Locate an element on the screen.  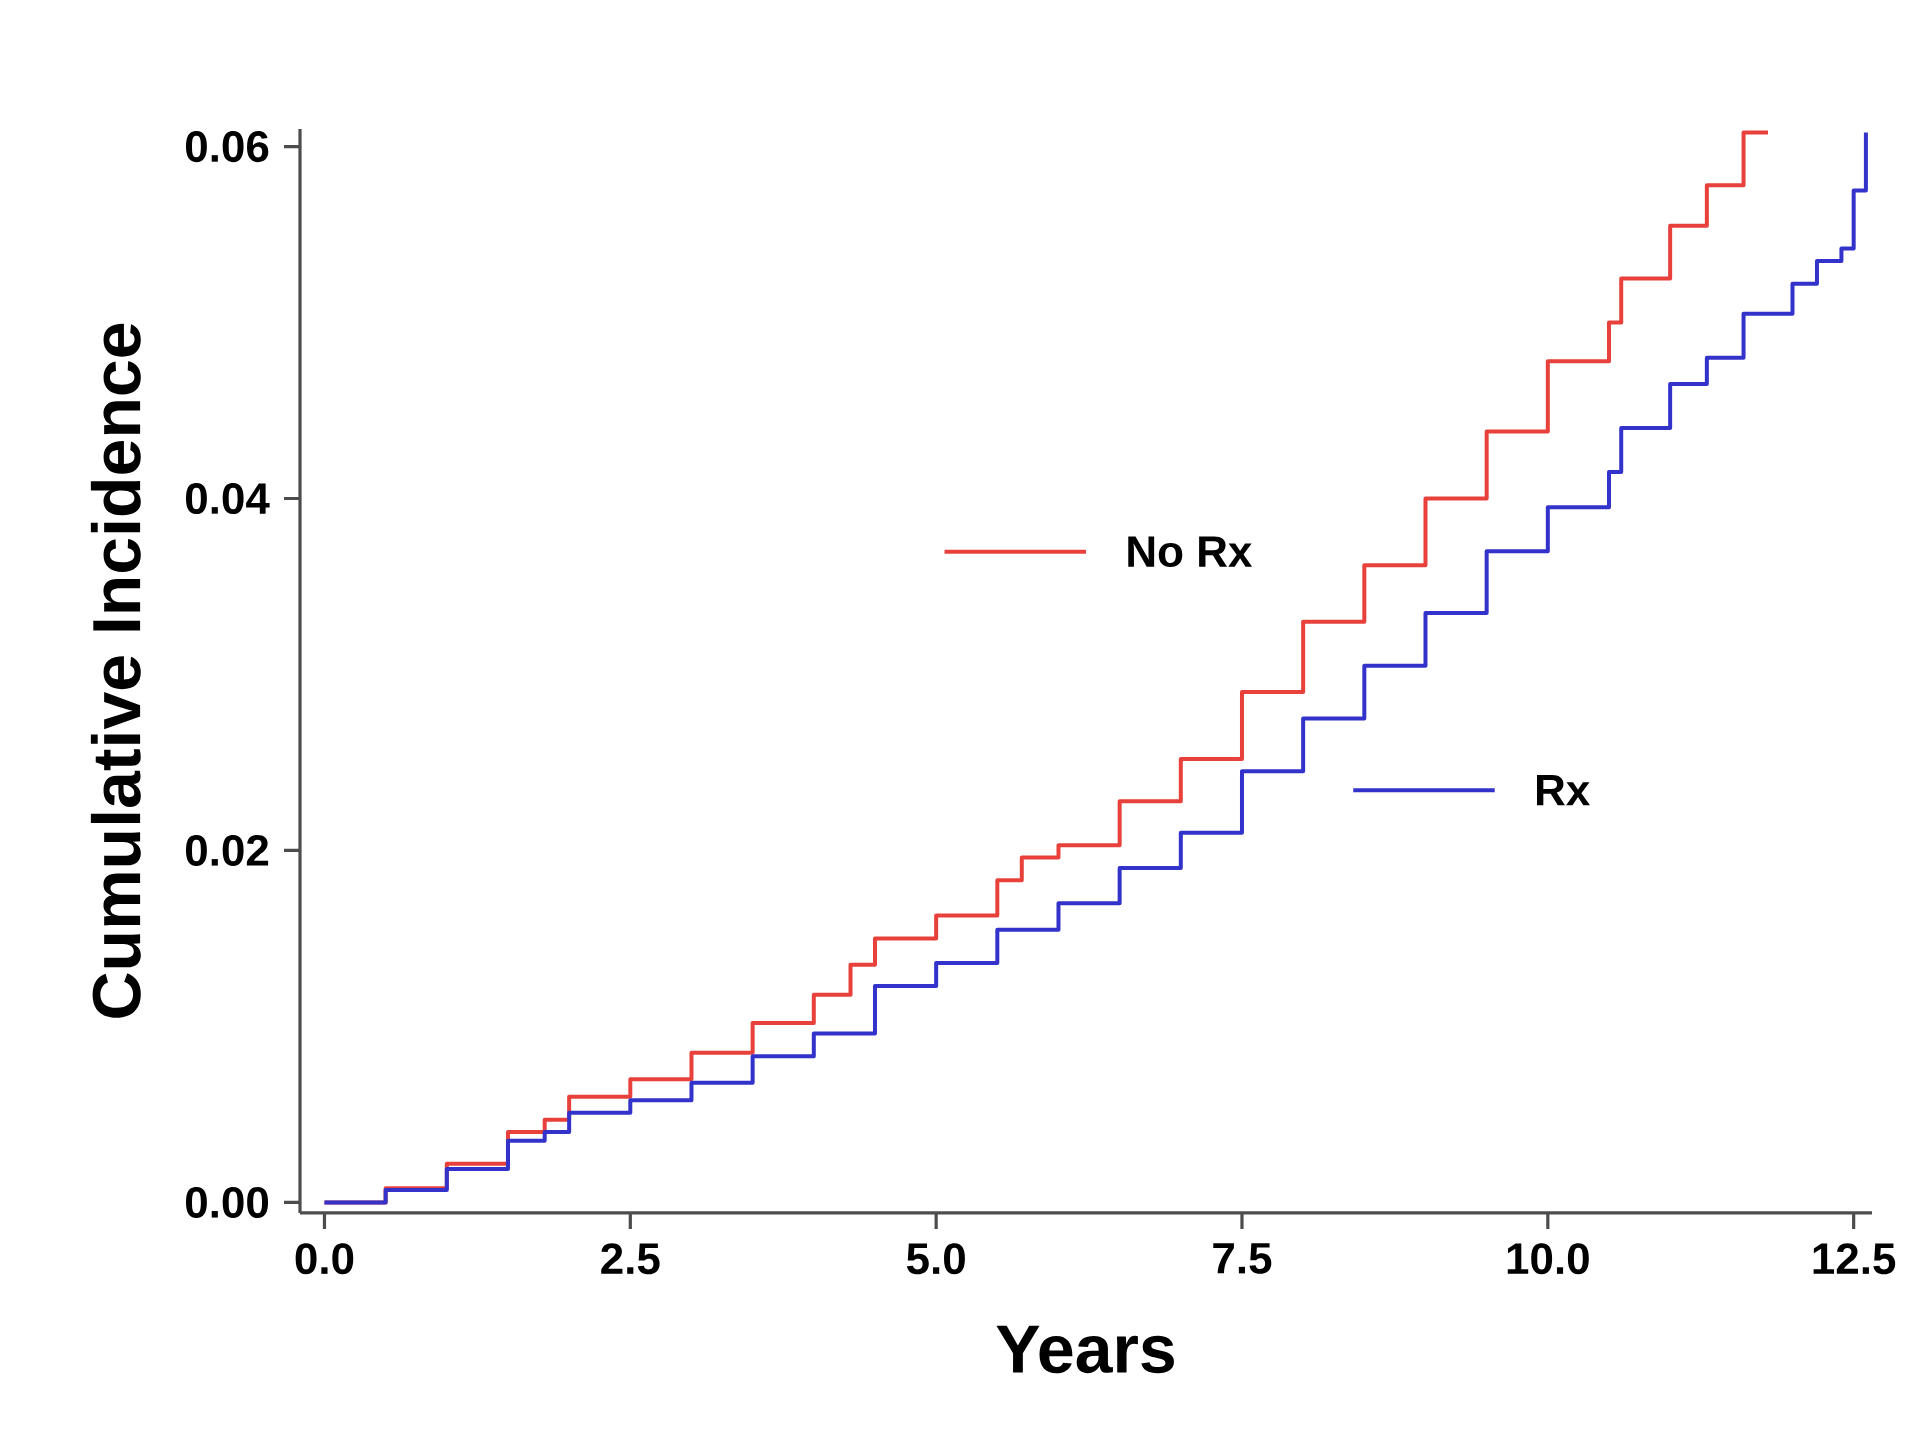
legend-label: No Rx is located at coordinates (1190, 552).